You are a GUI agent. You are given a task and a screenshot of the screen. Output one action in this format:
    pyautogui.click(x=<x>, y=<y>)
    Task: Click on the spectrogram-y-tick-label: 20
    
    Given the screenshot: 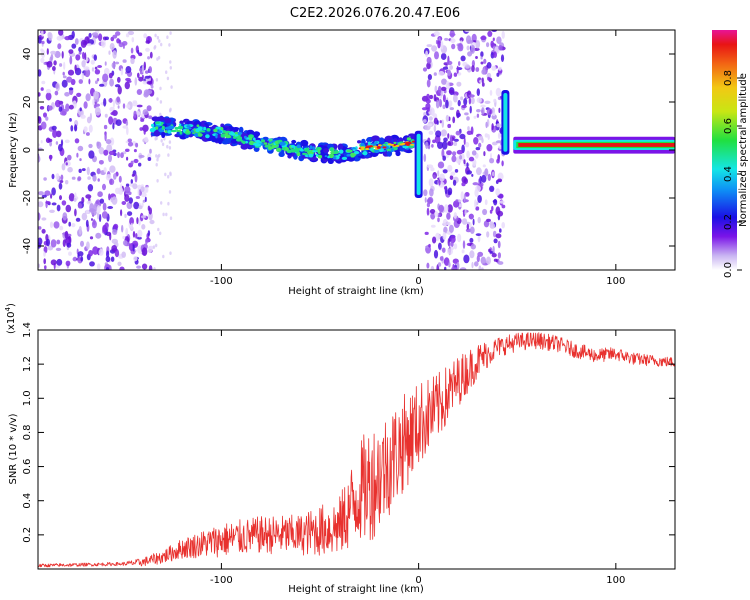 What is the action you would take?
    pyautogui.click(x=27, y=102)
    